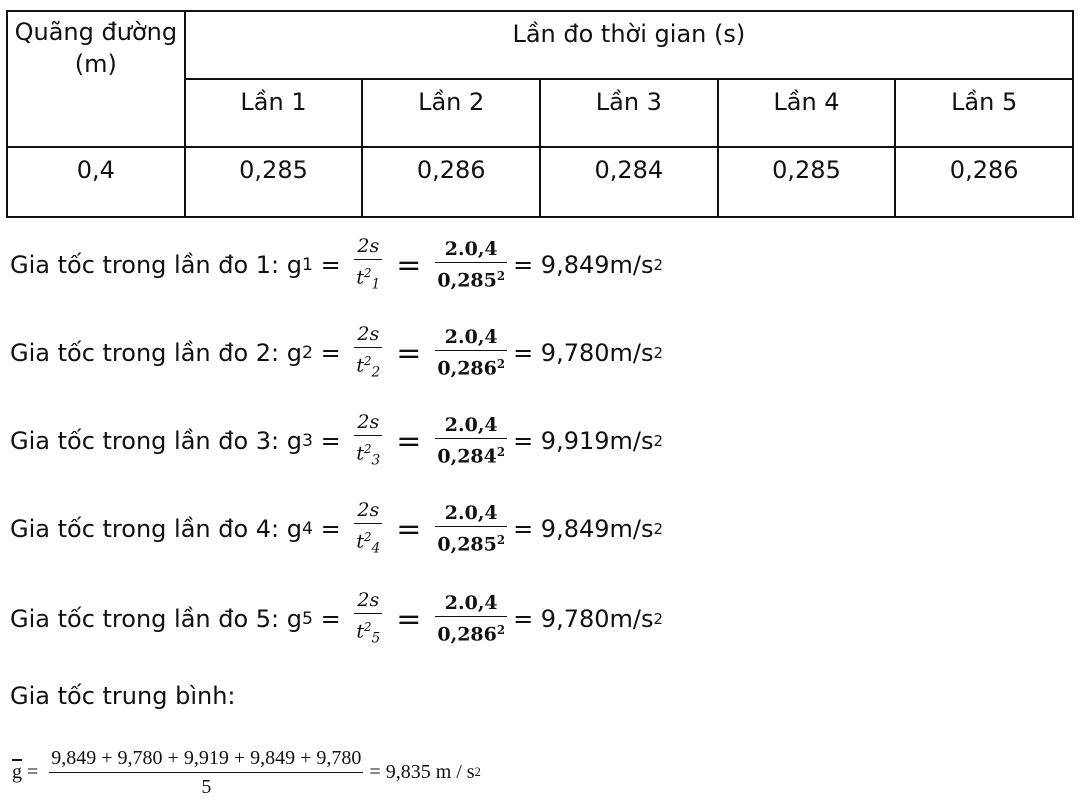  What do you see at coordinates (368, 528) in the screenshot?
I see `symbol-fraction: 2s t24` at bounding box center [368, 528].